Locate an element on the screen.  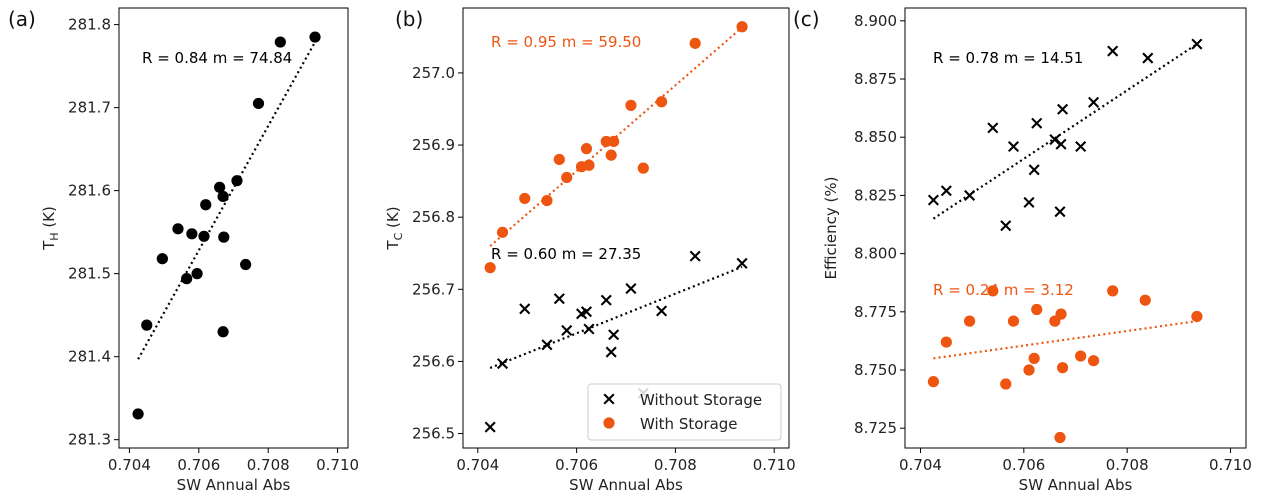
y-tick-label: 281.3 is located at coordinates (89, 440).